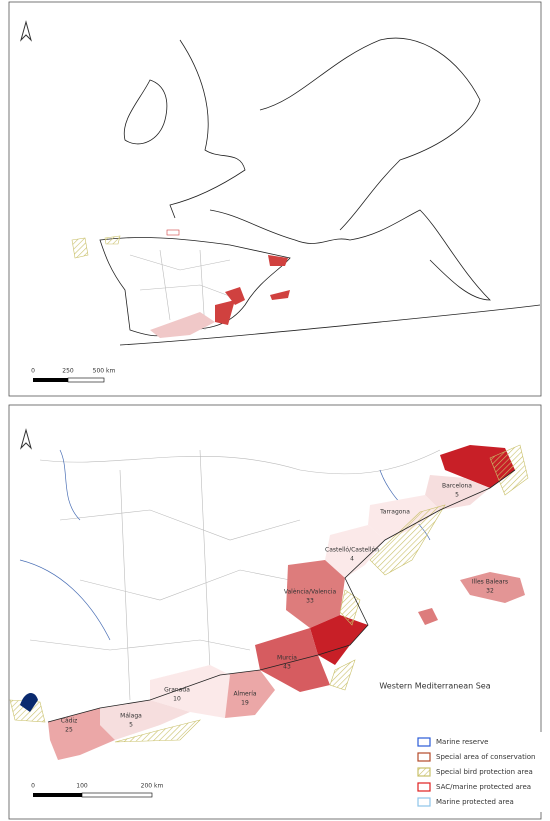 The height and width of the screenshot is (821, 550). What do you see at coordinates (462, 742) in the screenshot?
I see `legend-label: Marine reserve` at bounding box center [462, 742].